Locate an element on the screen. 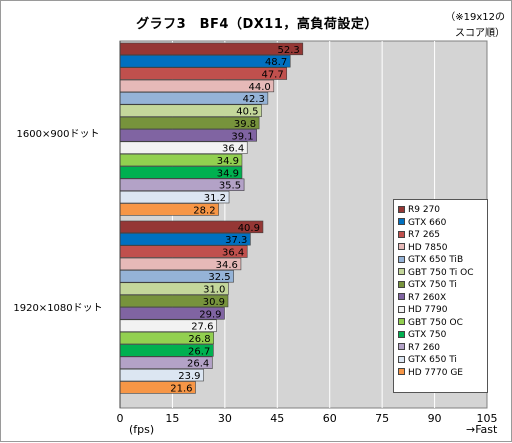 This screenshot has height=443, width=512. legend-item: GTX 650 TiB is located at coordinates (442, 260).